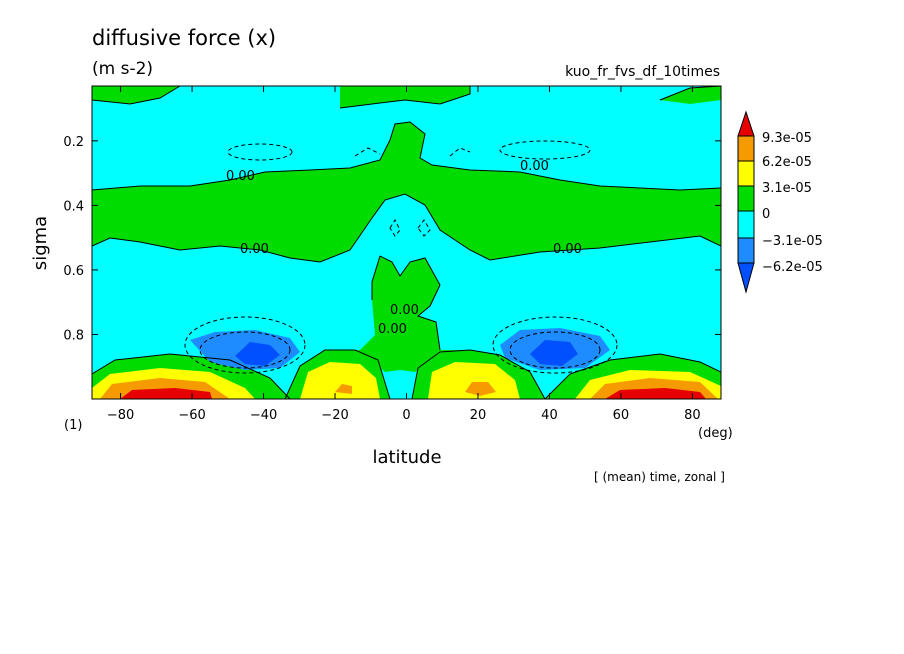  I want to click on x-tick-label: 60, so click(621, 415).